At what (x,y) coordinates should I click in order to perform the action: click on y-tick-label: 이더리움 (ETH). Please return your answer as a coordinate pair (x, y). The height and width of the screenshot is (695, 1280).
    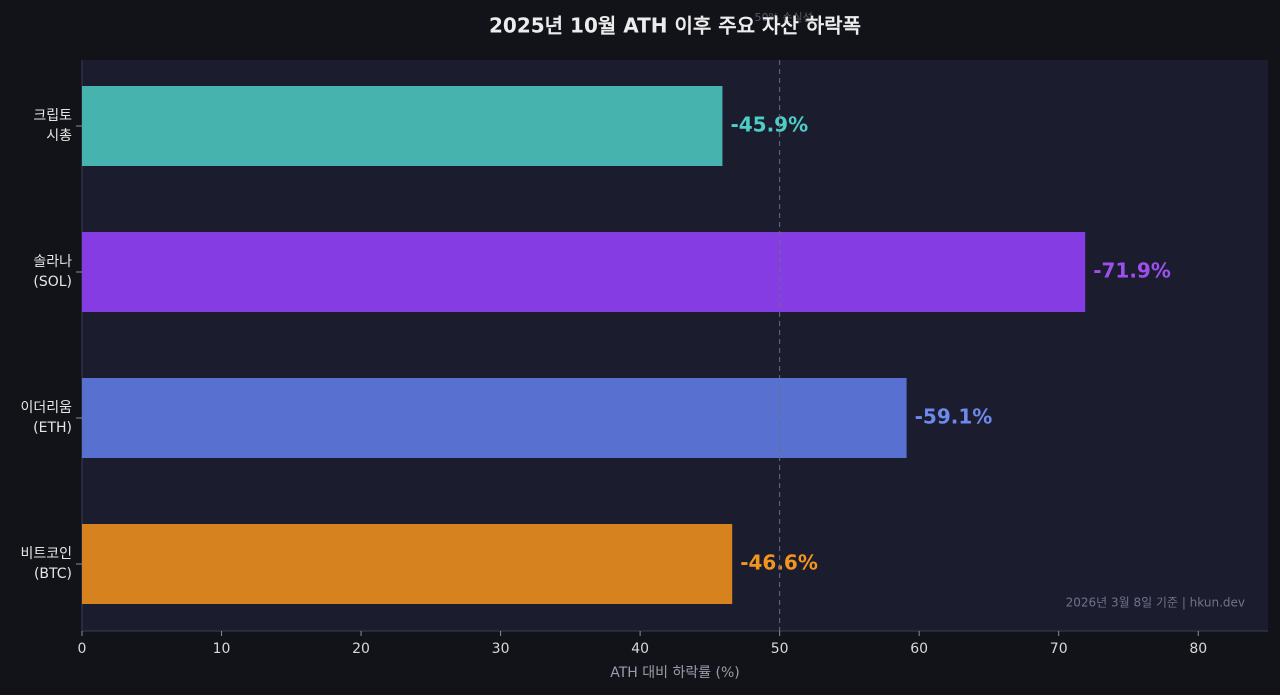
    Looking at the image, I should click on (46, 418).